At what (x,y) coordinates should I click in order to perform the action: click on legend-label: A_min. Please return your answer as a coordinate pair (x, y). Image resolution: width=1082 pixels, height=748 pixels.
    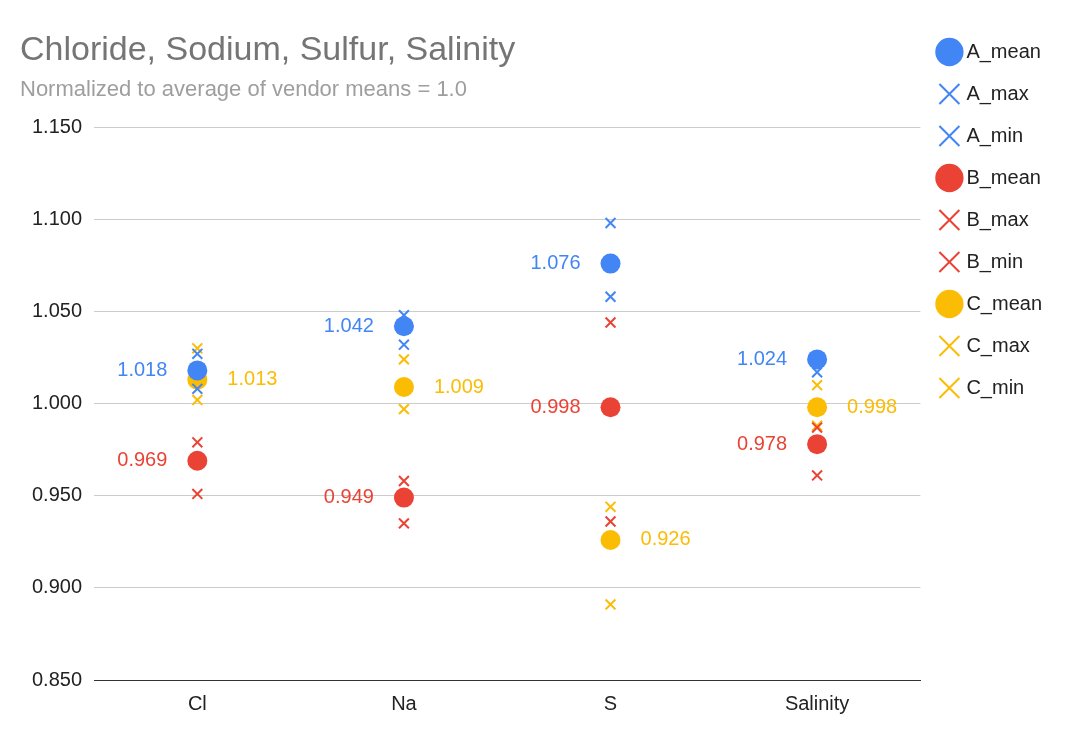
    Looking at the image, I should click on (995, 135).